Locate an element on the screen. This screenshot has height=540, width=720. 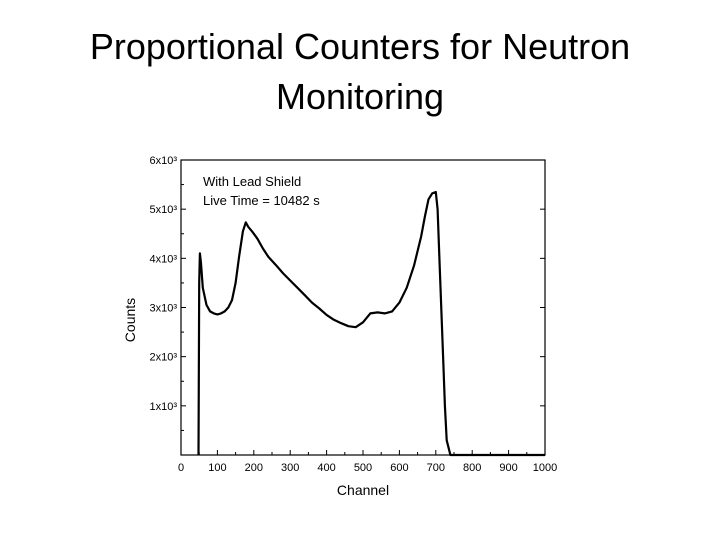
x-axis-title: Channel is located at coordinates (363, 490).